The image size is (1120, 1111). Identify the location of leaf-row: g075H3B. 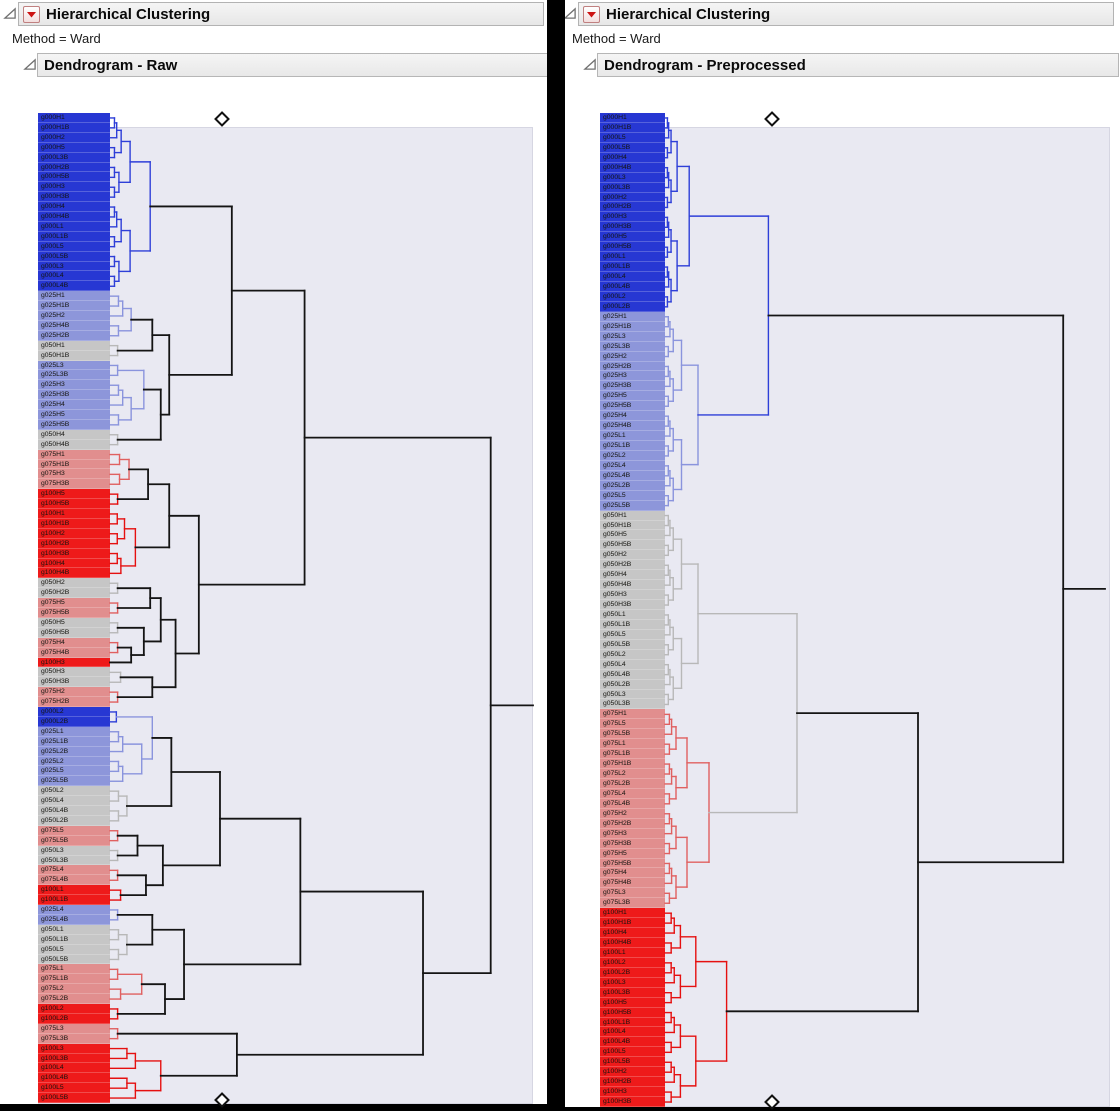
(74, 484).